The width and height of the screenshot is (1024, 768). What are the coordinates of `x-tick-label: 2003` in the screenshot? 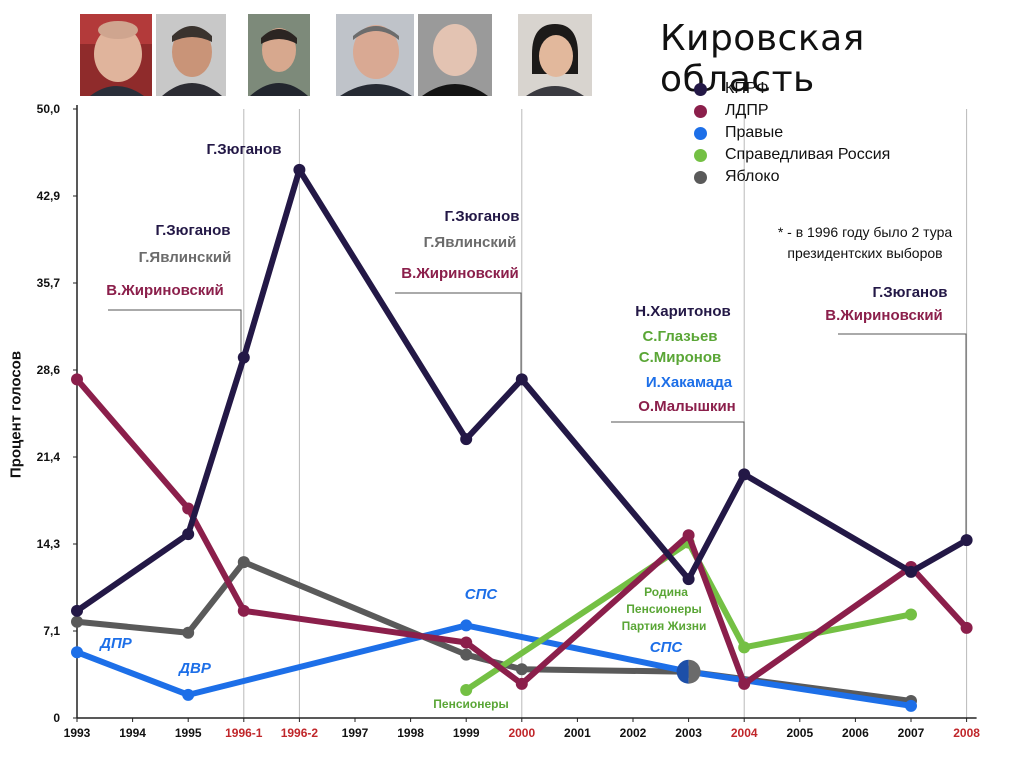 It's located at (688, 733).